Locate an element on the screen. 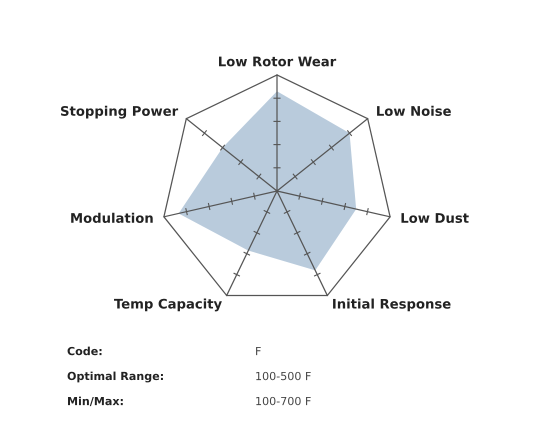  spoke-label: Stopping Power is located at coordinates (119, 112).